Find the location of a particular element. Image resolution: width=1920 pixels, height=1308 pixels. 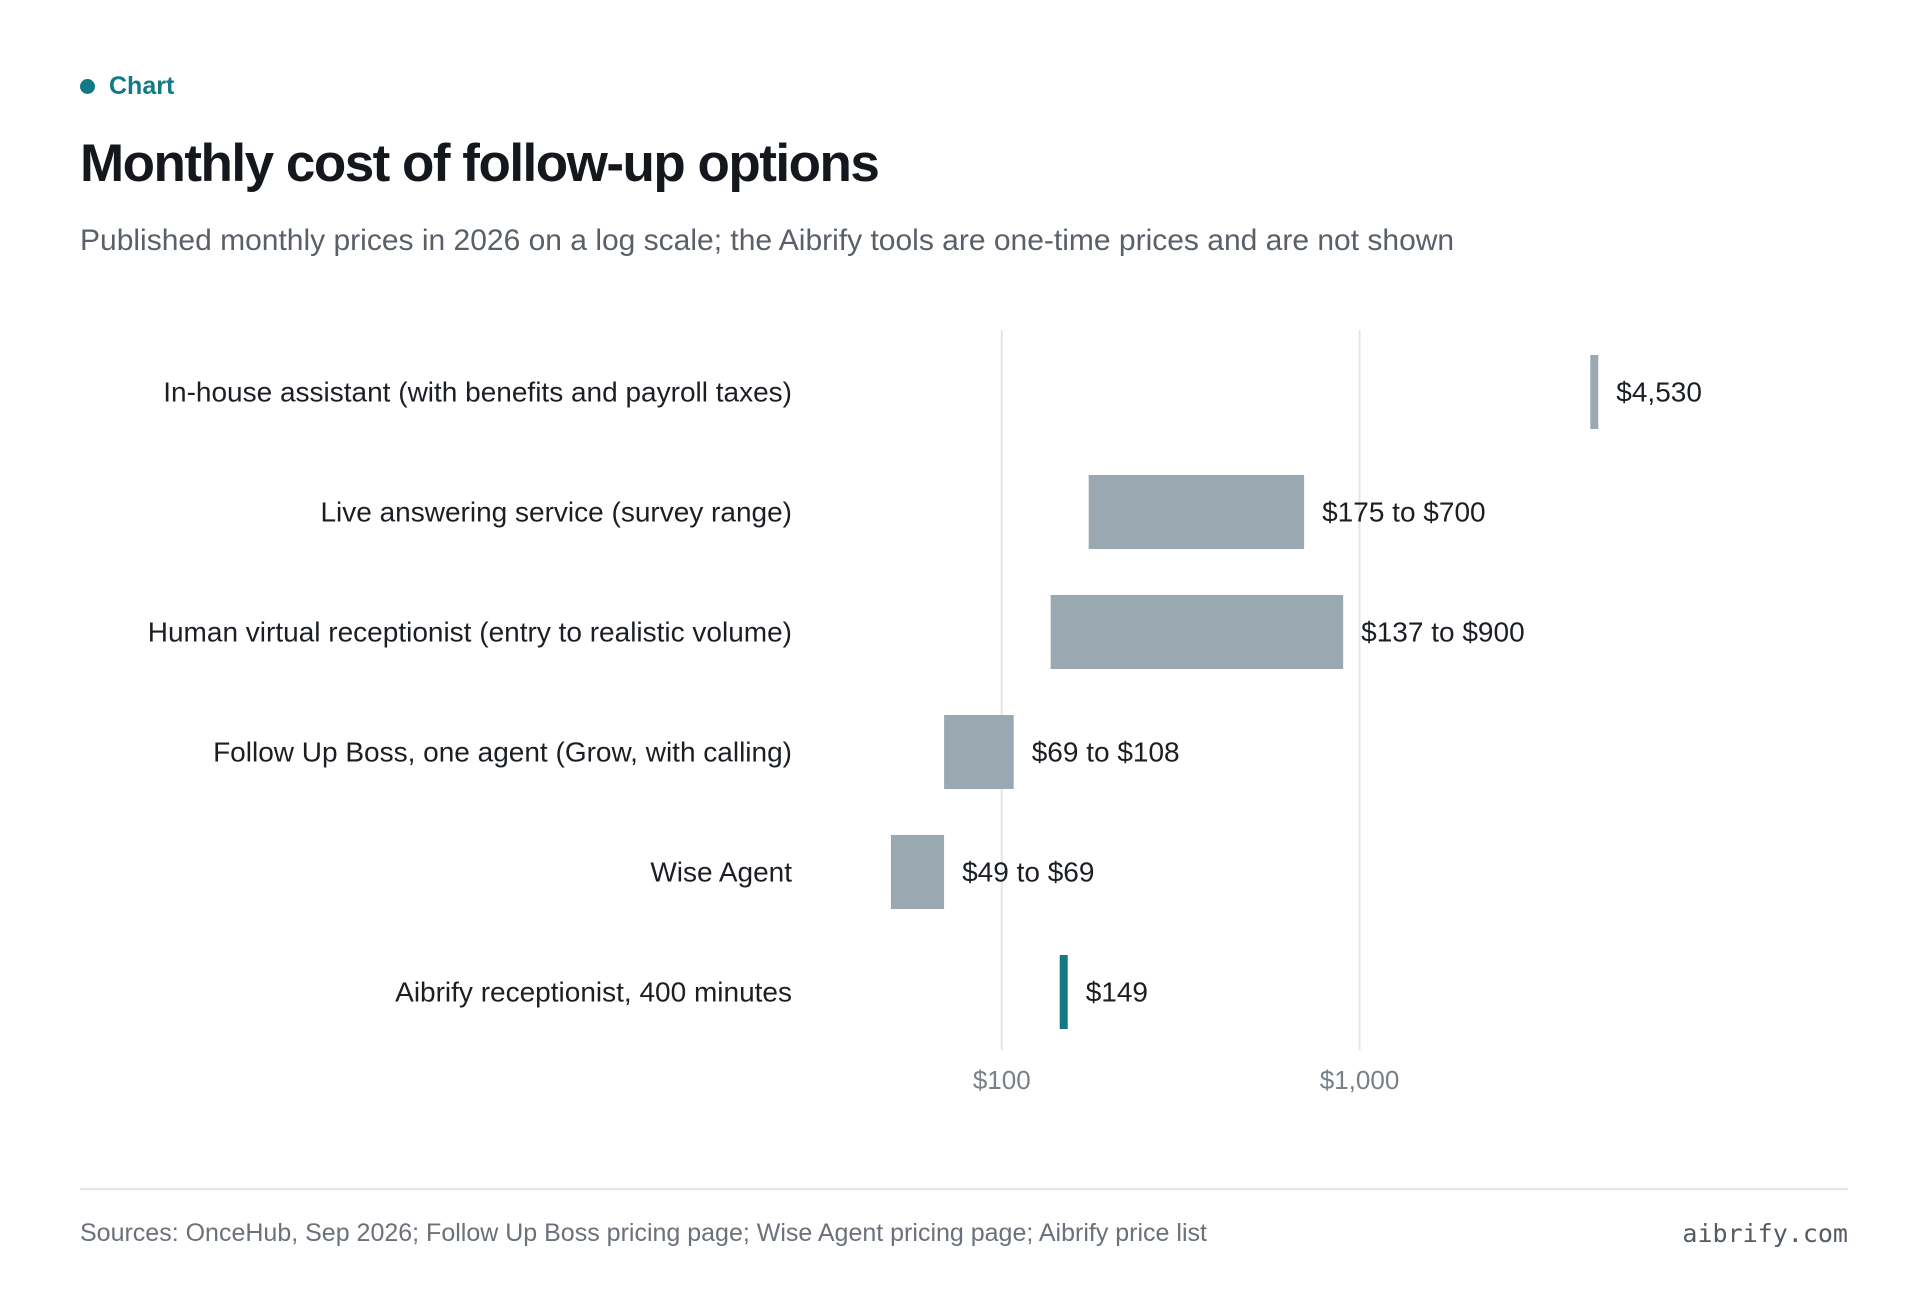

value-label: $137 to $900 is located at coordinates (1443, 632).